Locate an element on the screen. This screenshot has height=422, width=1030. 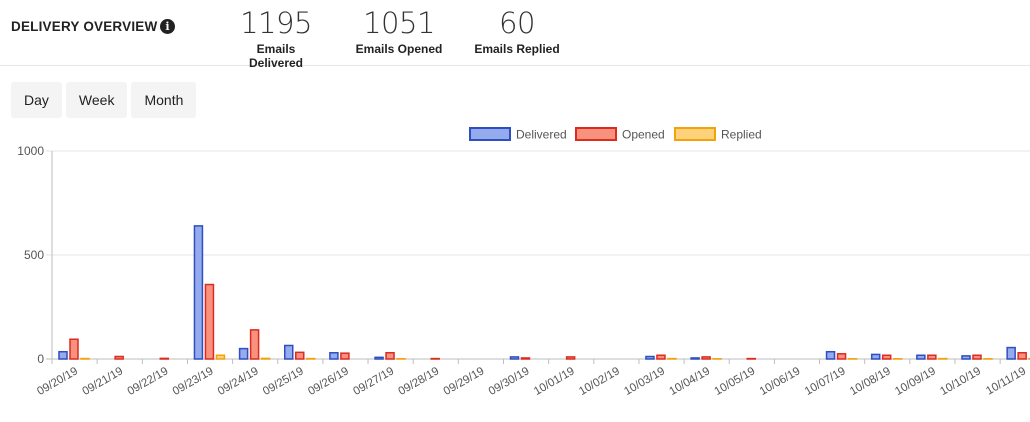
page-title: DELIVERY OVERVIEW is located at coordinates (84, 26).